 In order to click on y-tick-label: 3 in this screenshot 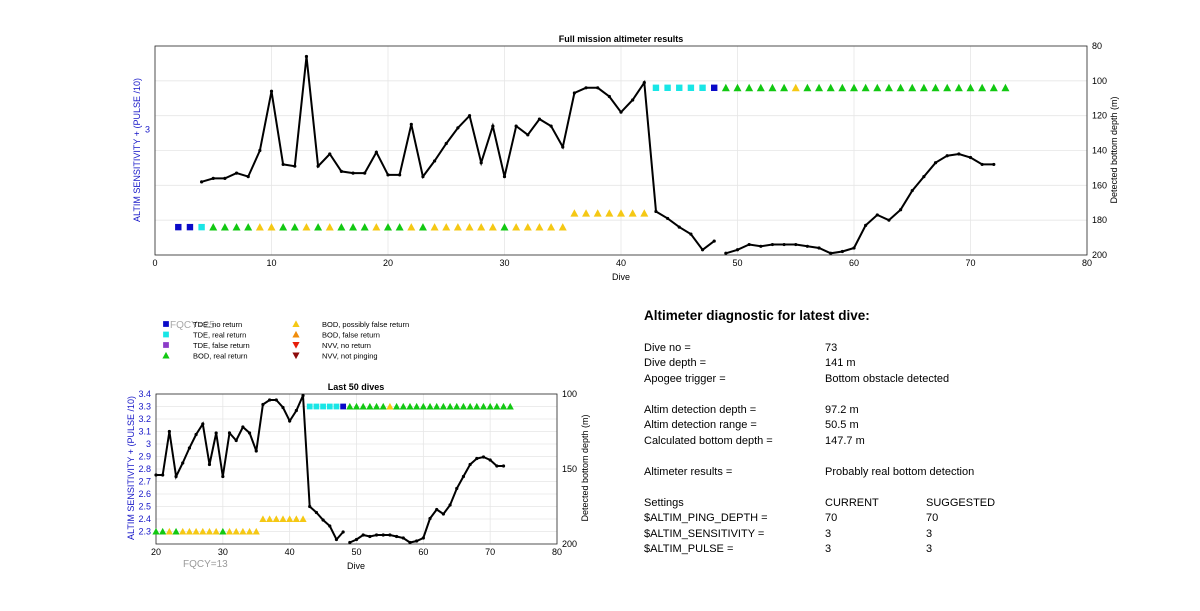, I will do `click(148, 444)`.